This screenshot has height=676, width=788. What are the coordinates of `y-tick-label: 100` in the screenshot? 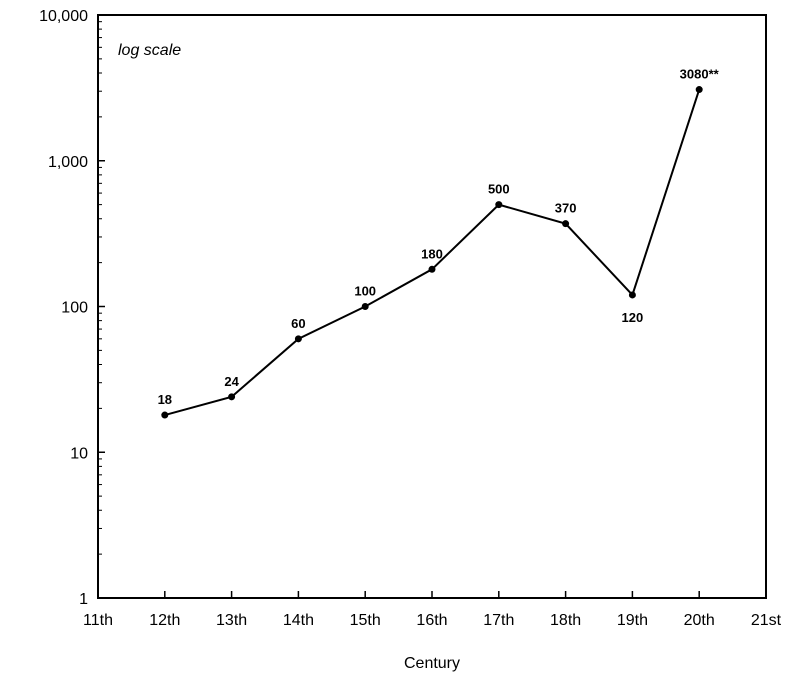 It's located at (74, 308).